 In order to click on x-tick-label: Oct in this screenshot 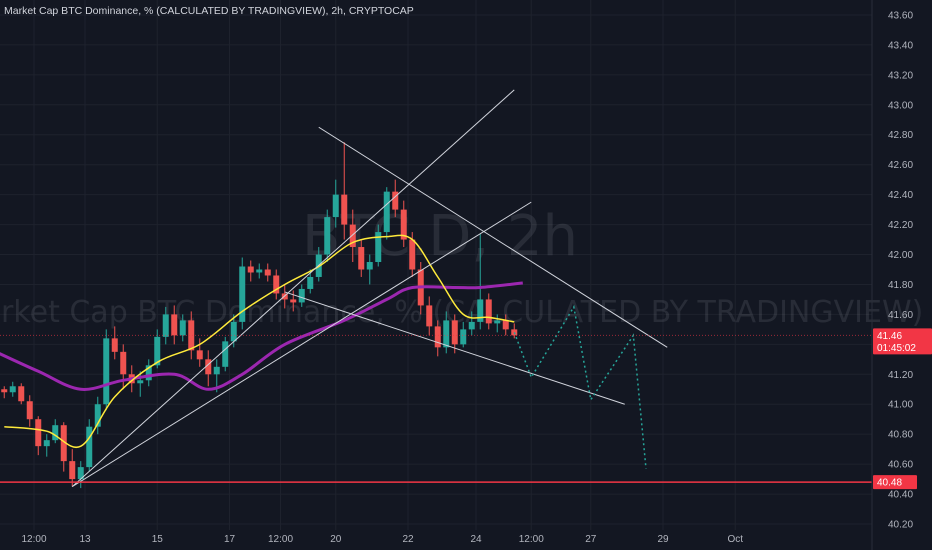, I will do `click(735, 539)`.